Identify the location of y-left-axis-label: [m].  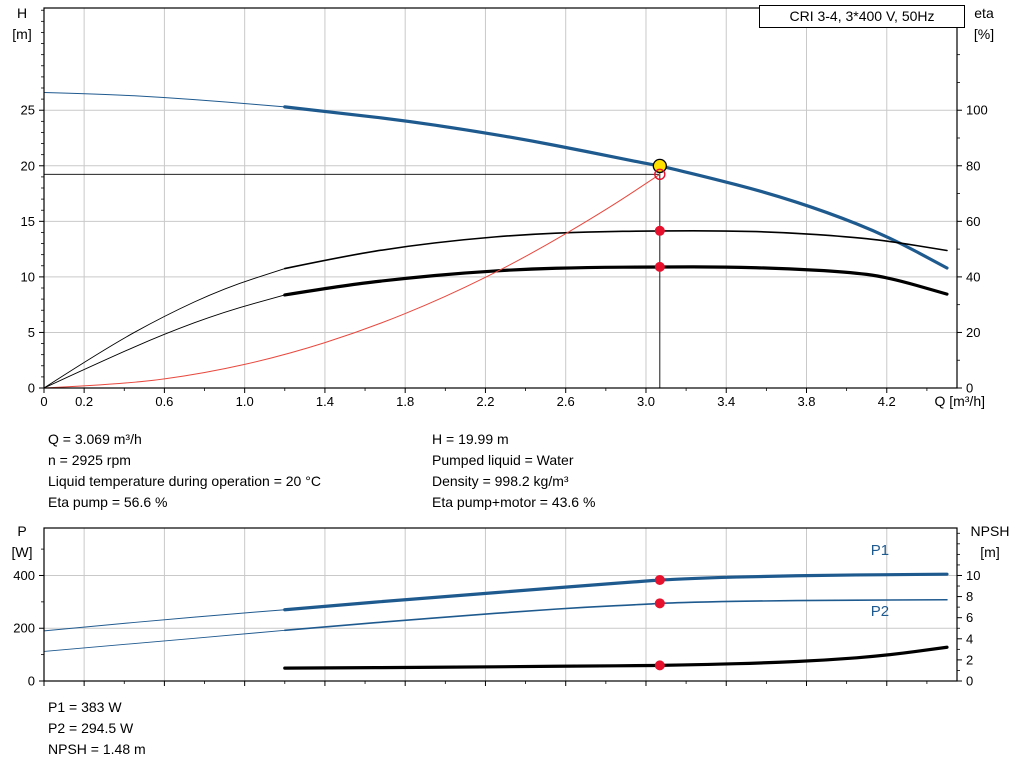
(21, 34).